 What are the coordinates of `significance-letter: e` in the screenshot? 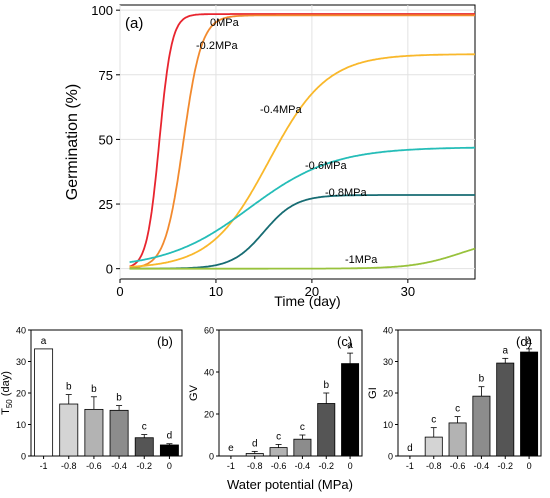 It's located at (231, 448).